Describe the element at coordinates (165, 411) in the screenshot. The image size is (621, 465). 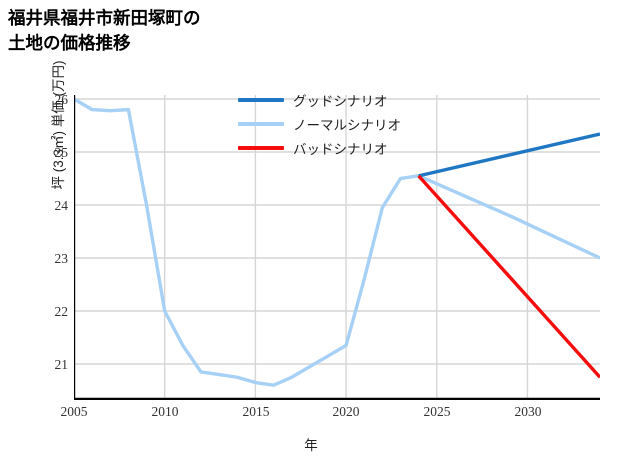
I see `x-tick-label: 2010` at that location.